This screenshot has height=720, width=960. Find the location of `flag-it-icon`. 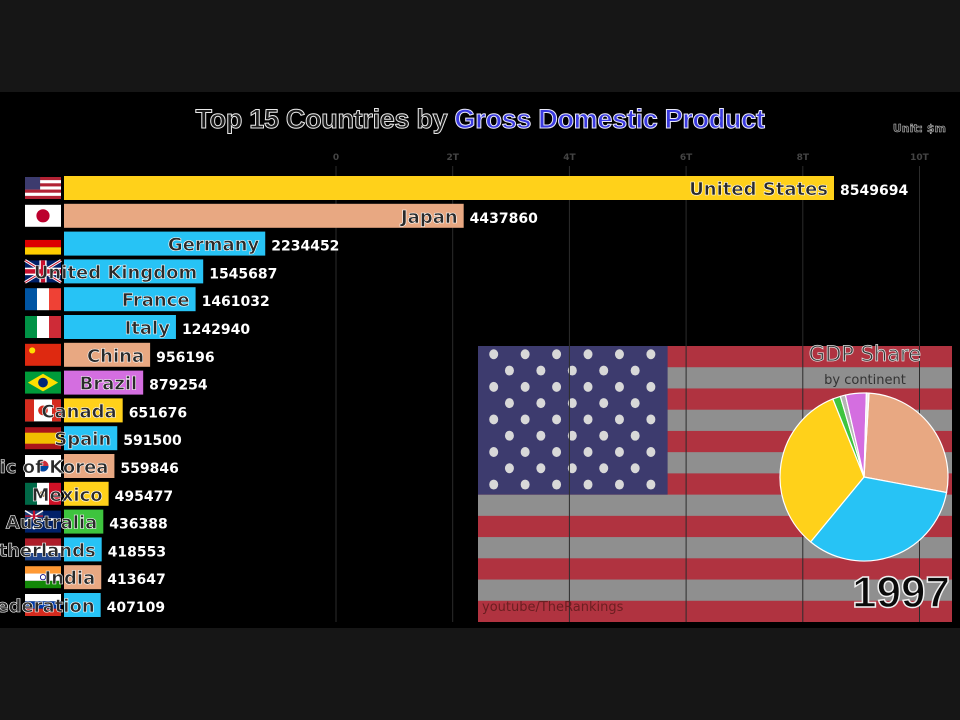

flag-it-icon is located at coordinates (43, 327).